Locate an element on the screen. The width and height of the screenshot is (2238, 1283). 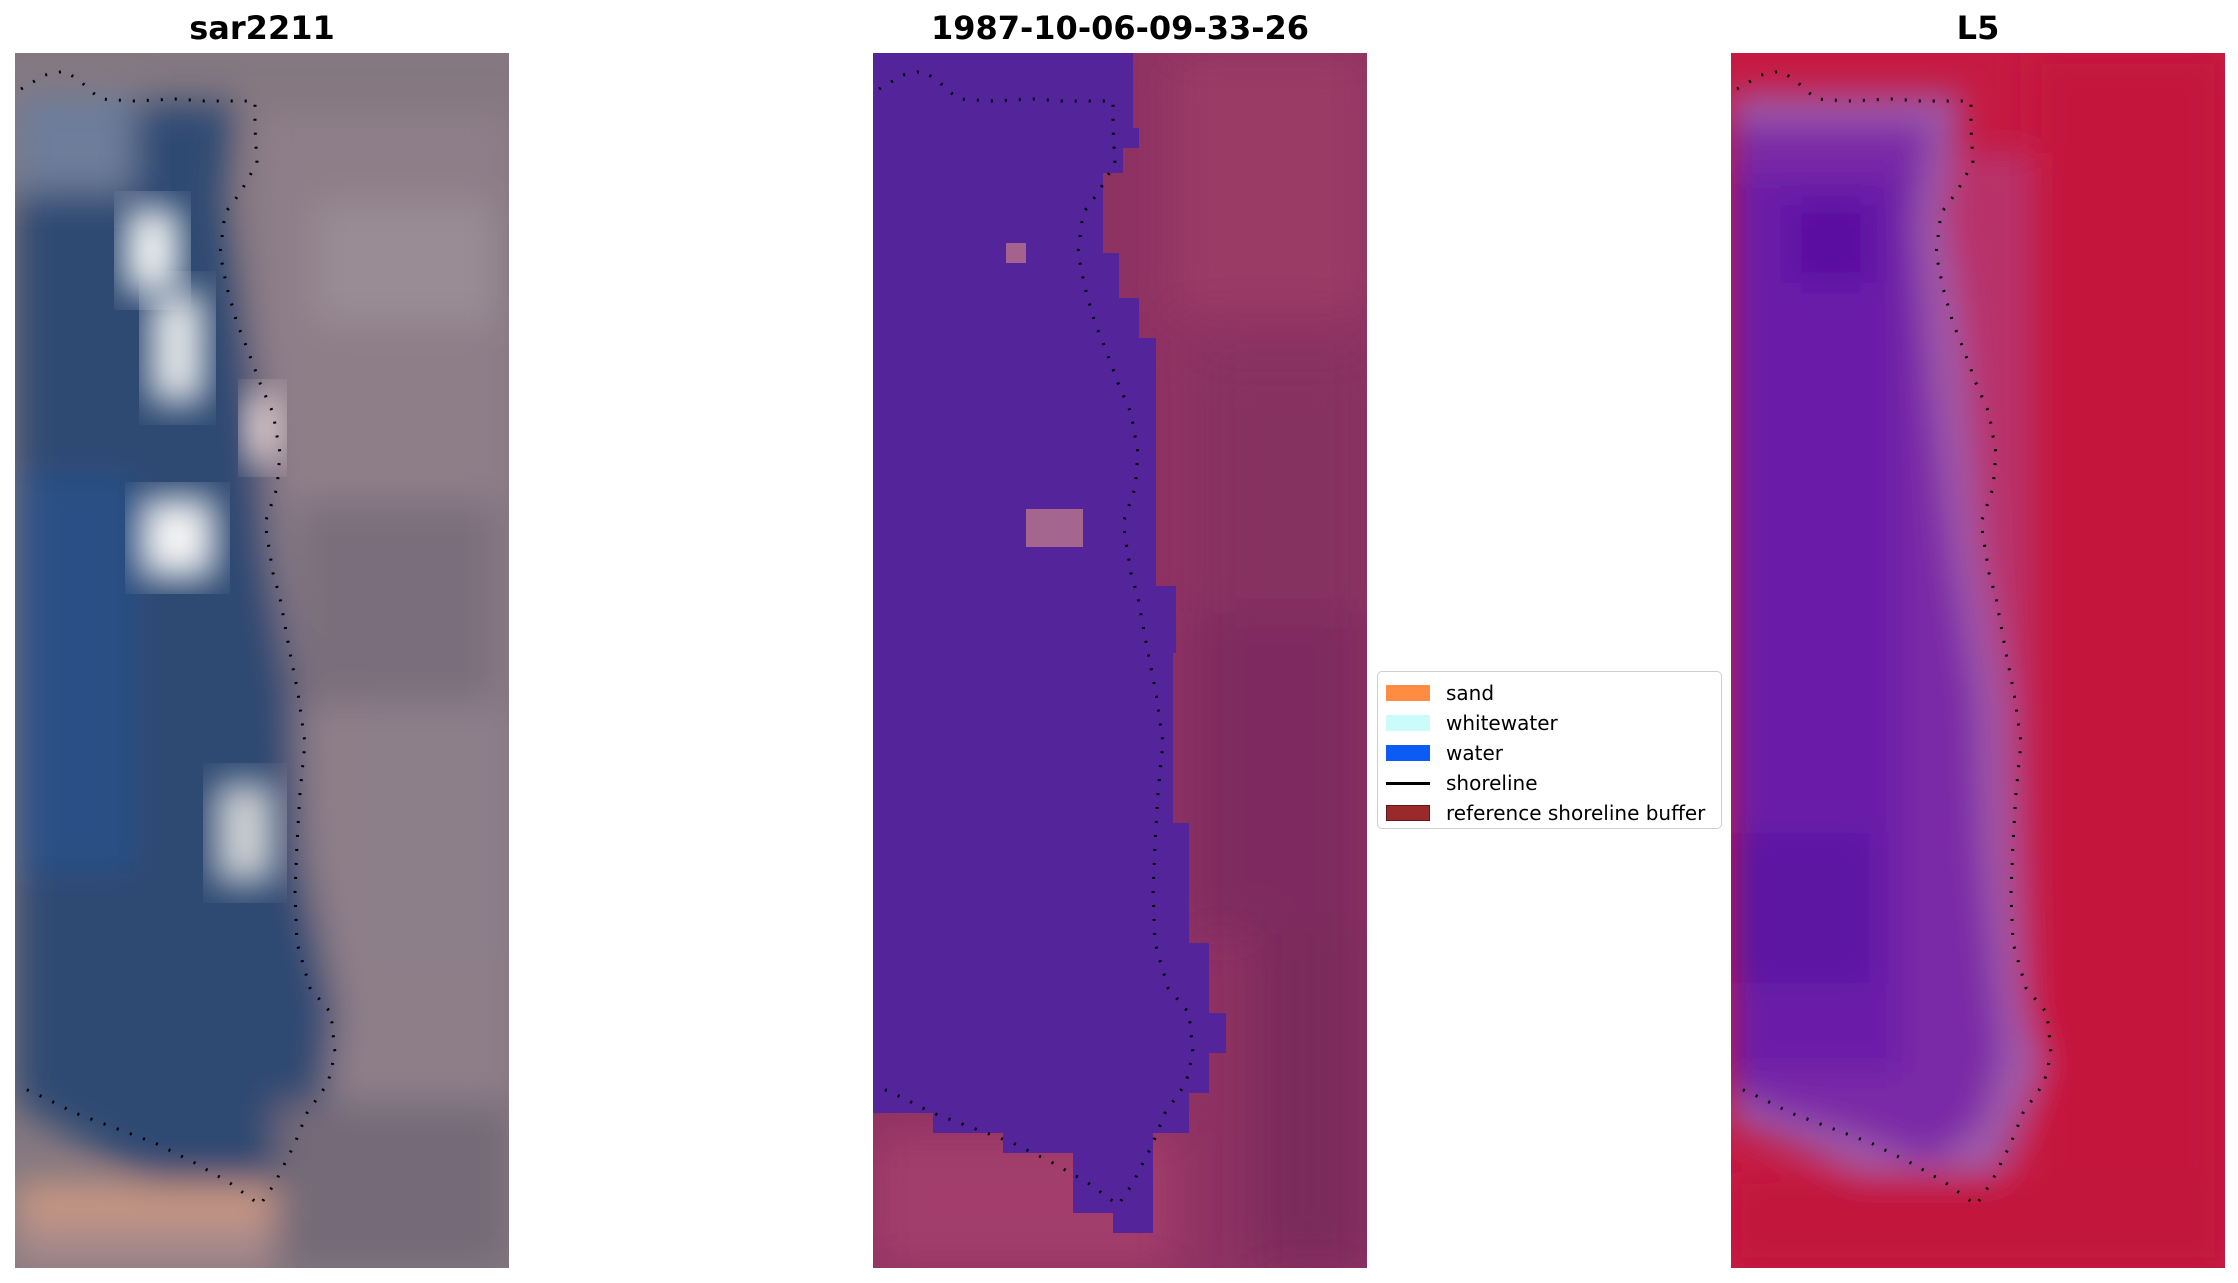
legend-item-water: water is located at coordinates (1549, 753).